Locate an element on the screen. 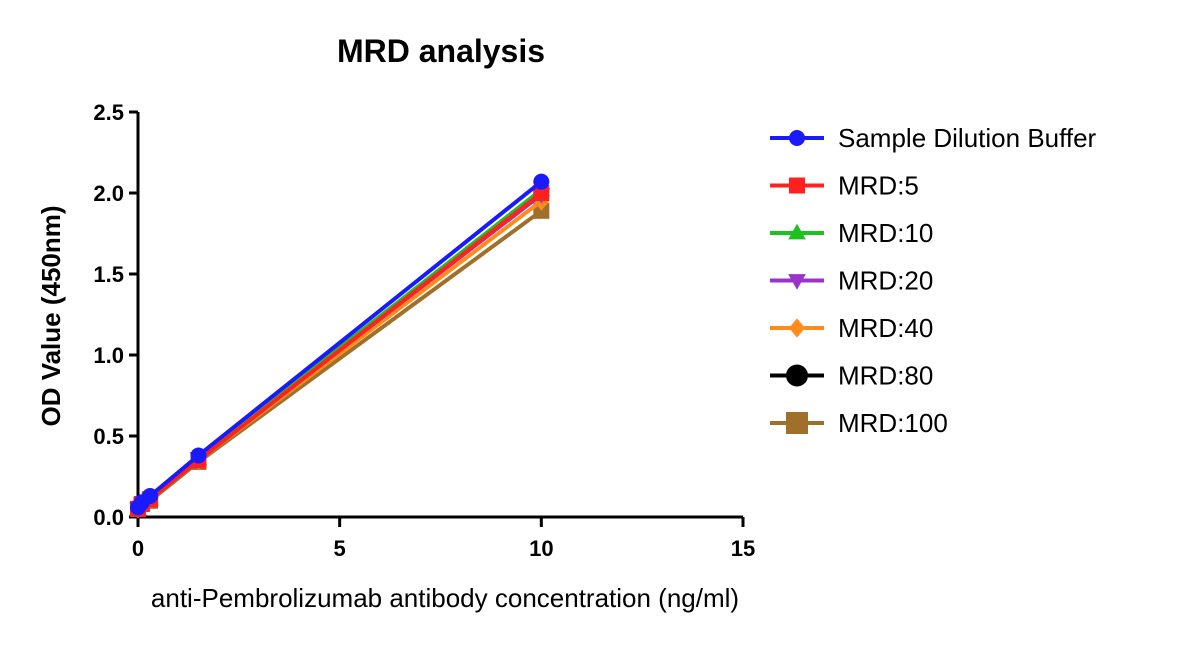 The height and width of the screenshot is (648, 1193). legend-label: MRD:10 is located at coordinates (885, 233).